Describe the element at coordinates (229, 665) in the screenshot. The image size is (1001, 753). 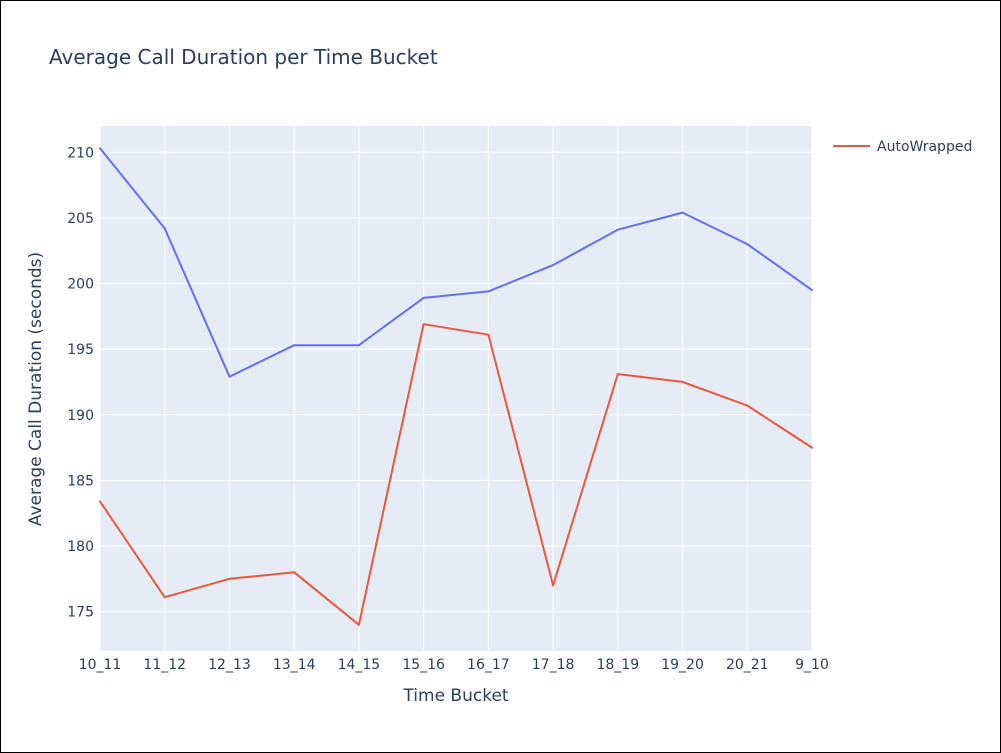
I see `x-tick-label: 12_13` at that location.